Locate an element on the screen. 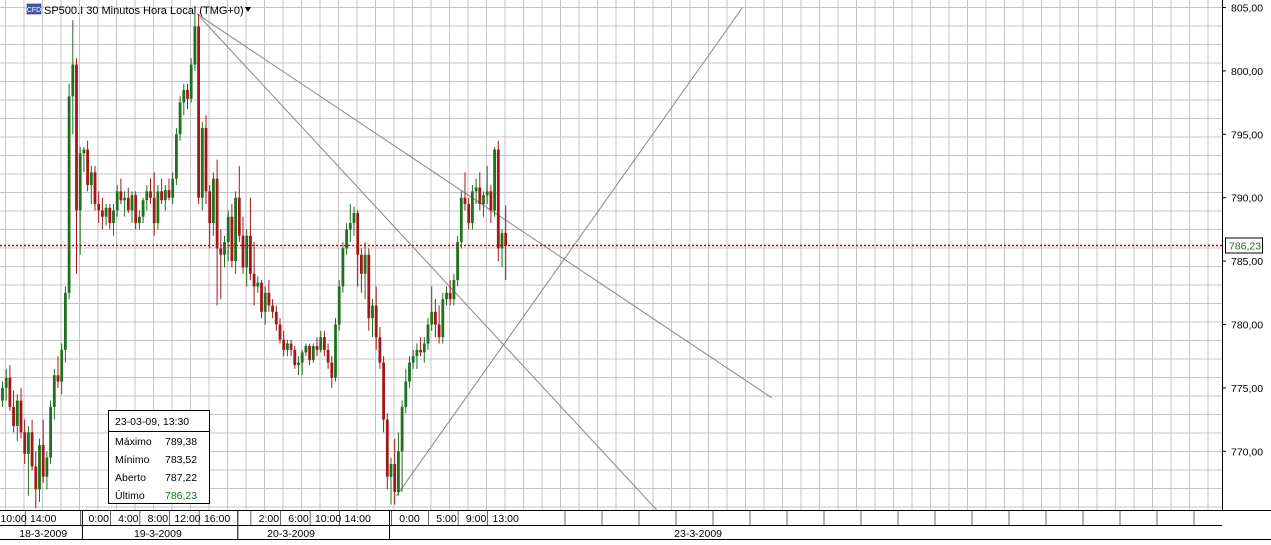 Image resolution: width=1271 pixels, height=545 pixels. time-tick-label: 0:00 is located at coordinates (98, 519).